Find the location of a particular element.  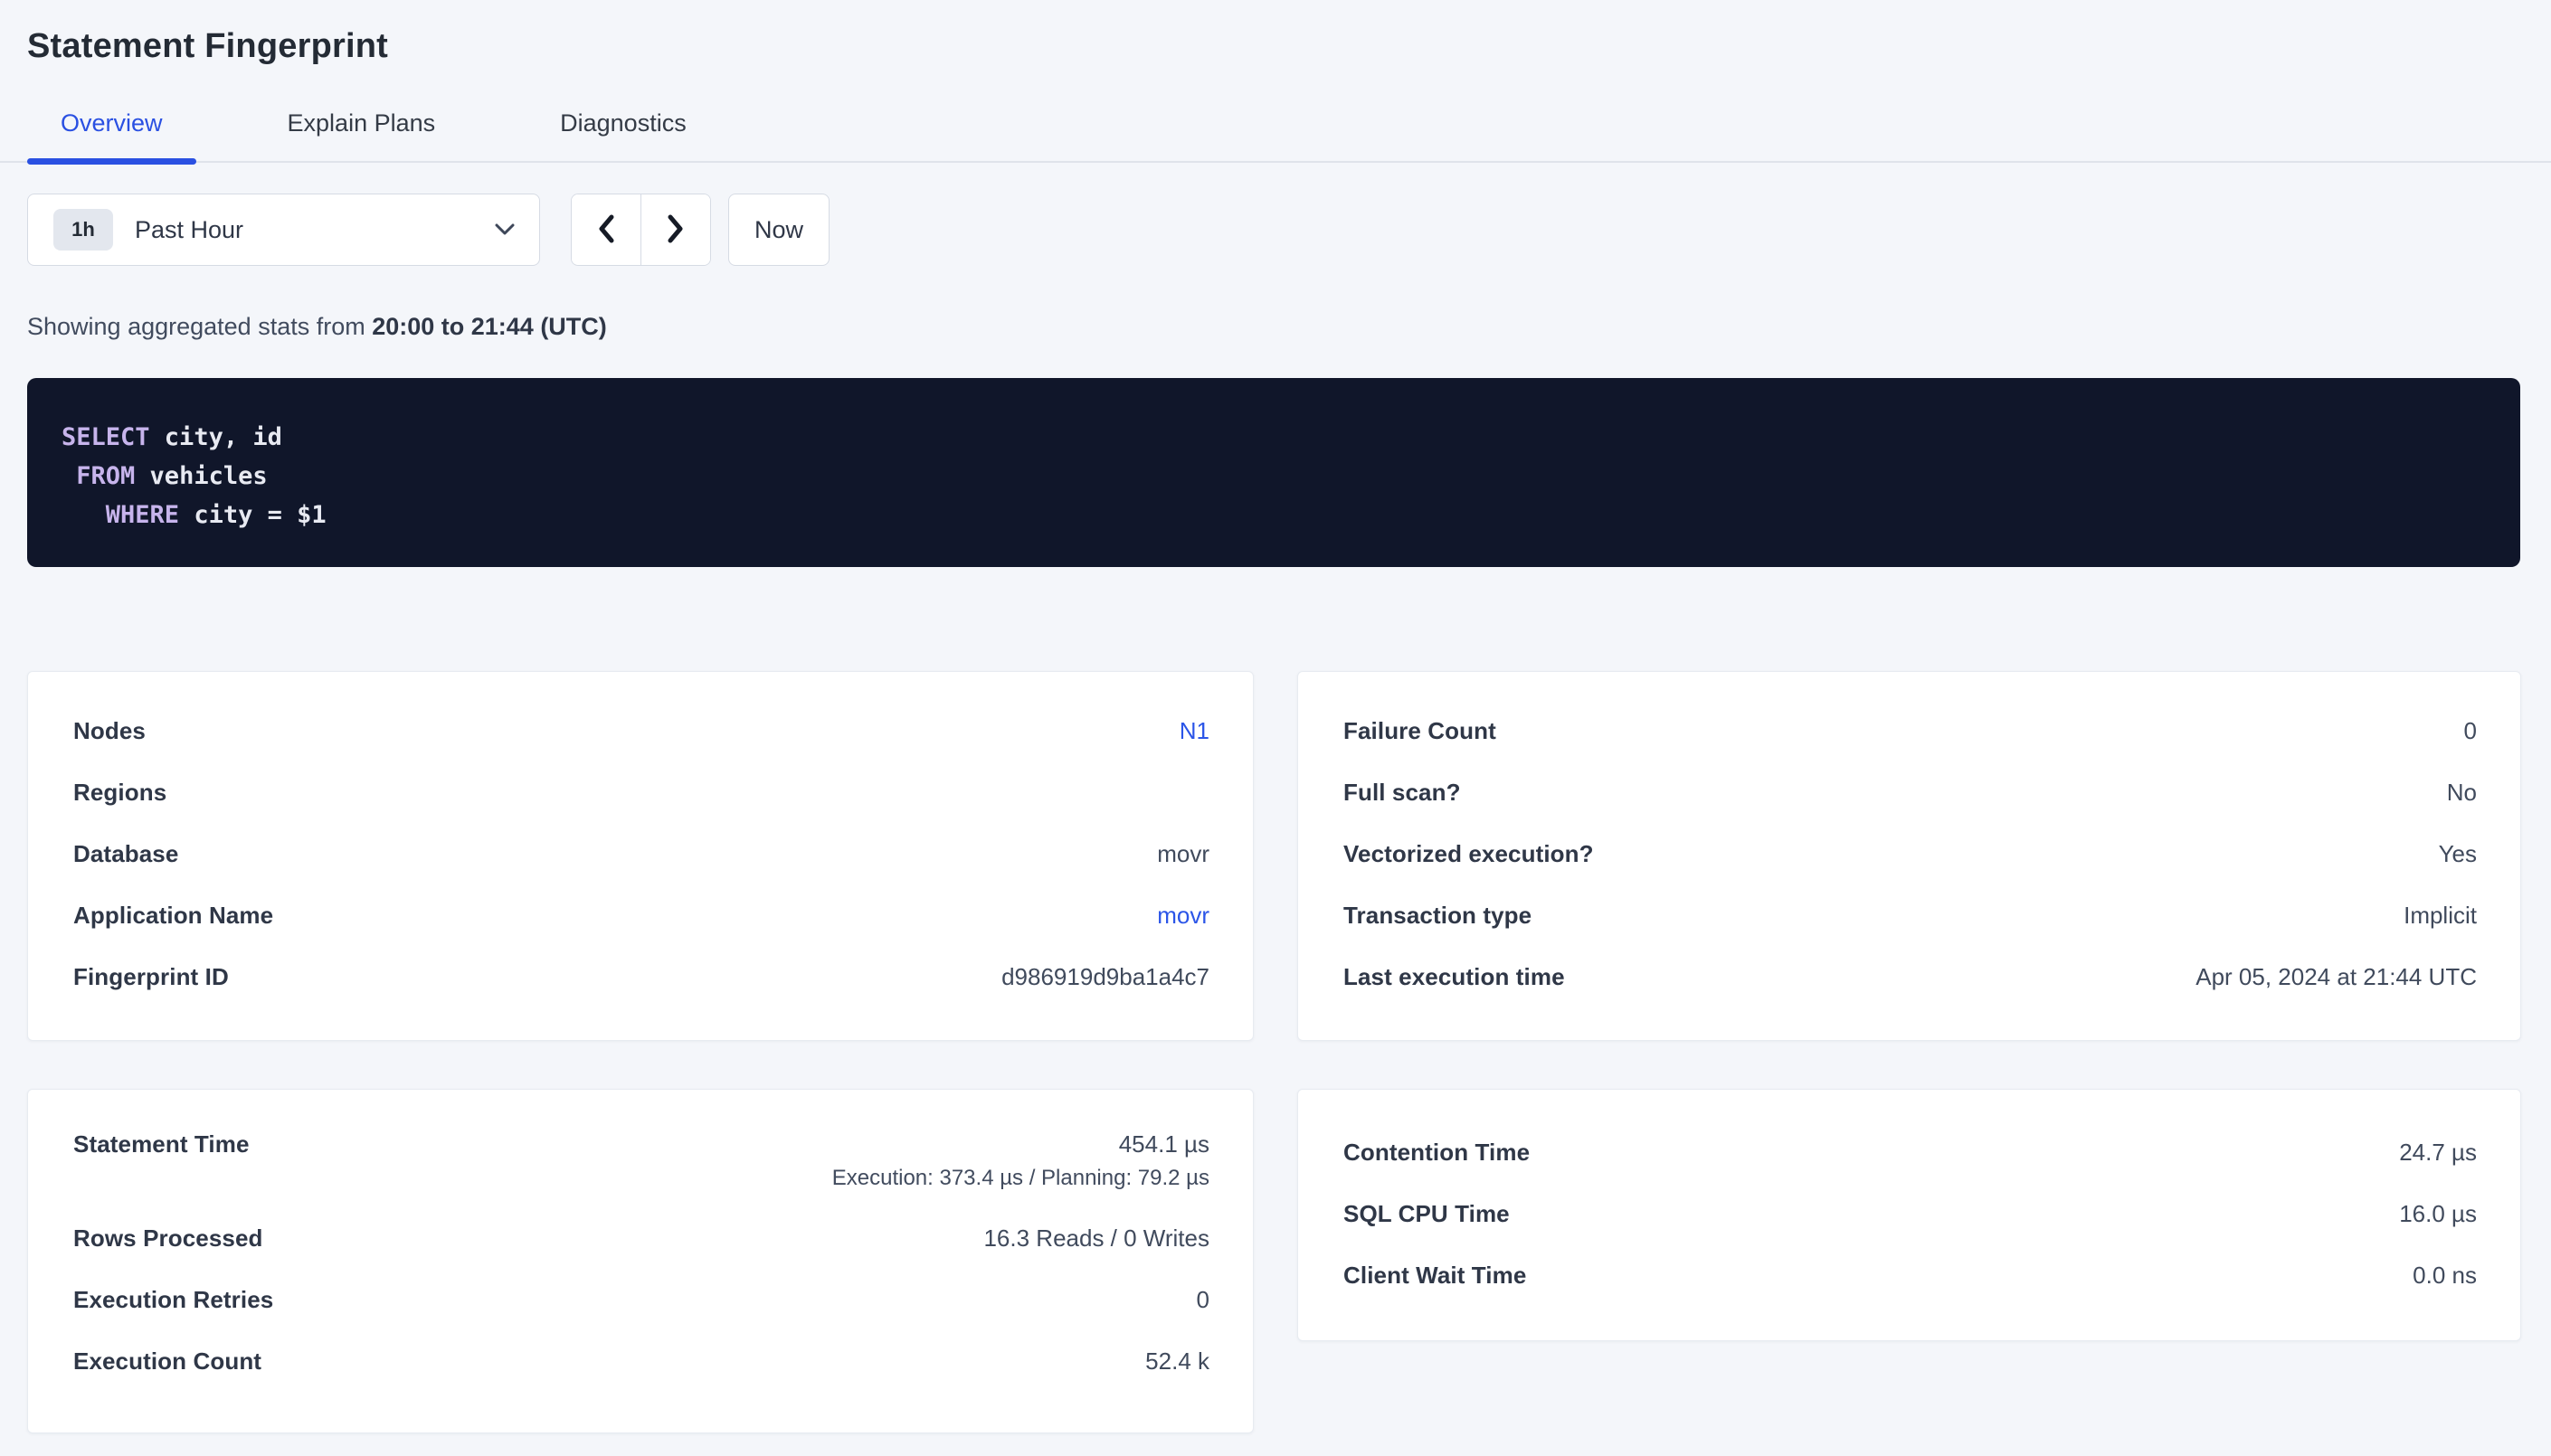

table-row: Application Name movr is located at coordinates (641, 915).